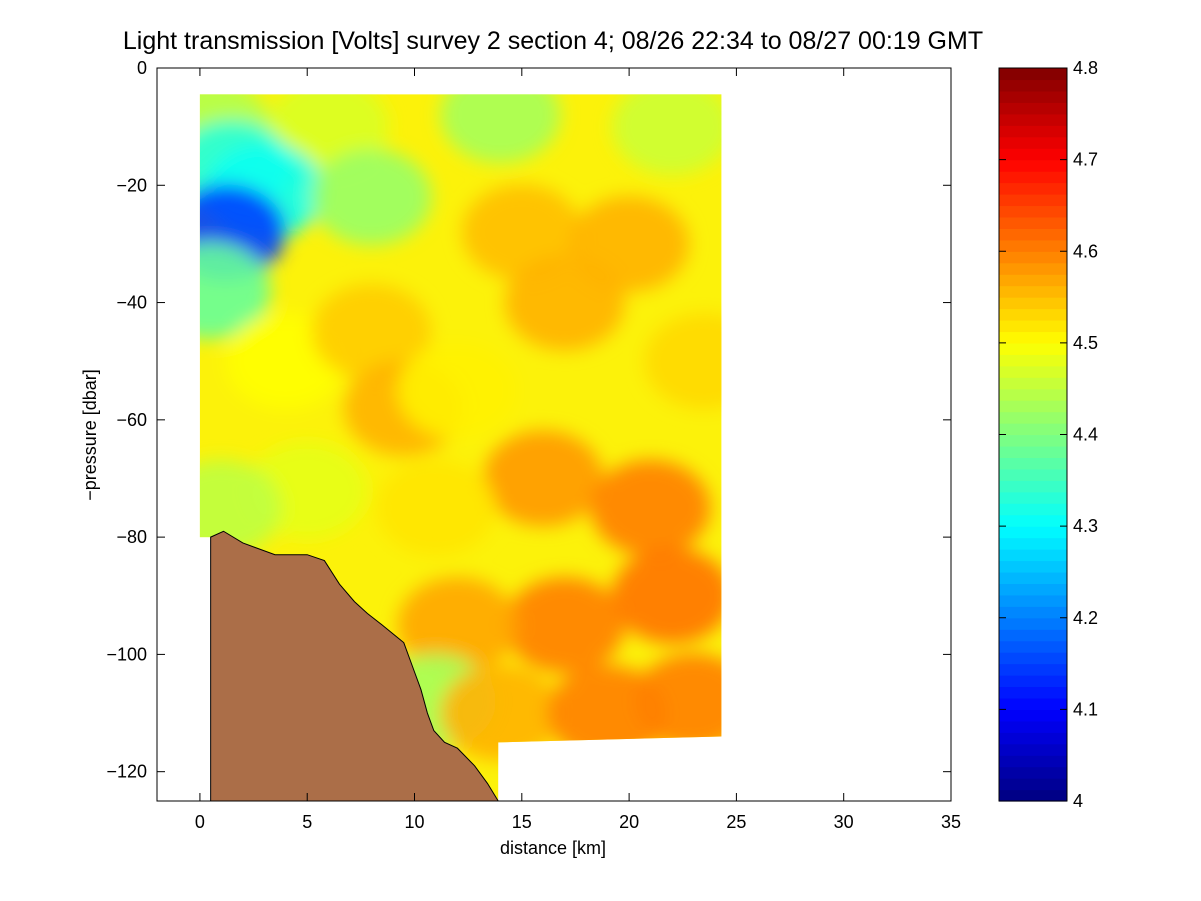 The width and height of the screenshot is (1201, 901). What do you see at coordinates (414, 822) in the screenshot?
I see `x-tick-label: 10` at bounding box center [414, 822].